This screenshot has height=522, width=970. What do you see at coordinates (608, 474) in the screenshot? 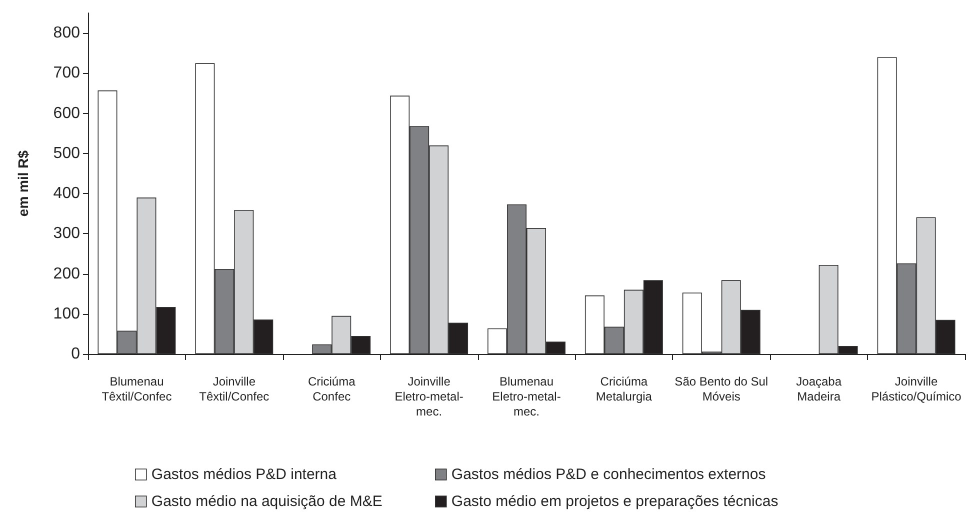
I see `legend-label: Gastos médios P&D e conhecimentos externos` at bounding box center [608, 474].